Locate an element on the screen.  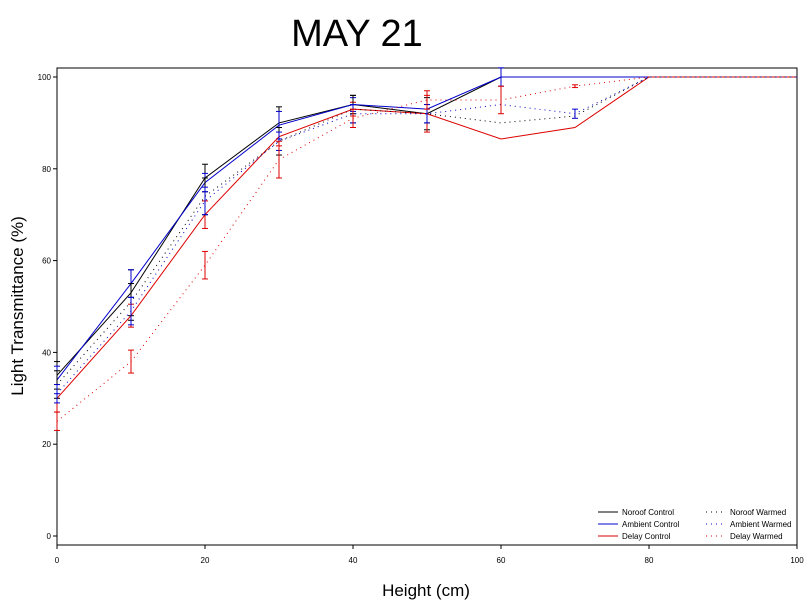
y-tick-label: 0 is located at coordinates (49, 536).